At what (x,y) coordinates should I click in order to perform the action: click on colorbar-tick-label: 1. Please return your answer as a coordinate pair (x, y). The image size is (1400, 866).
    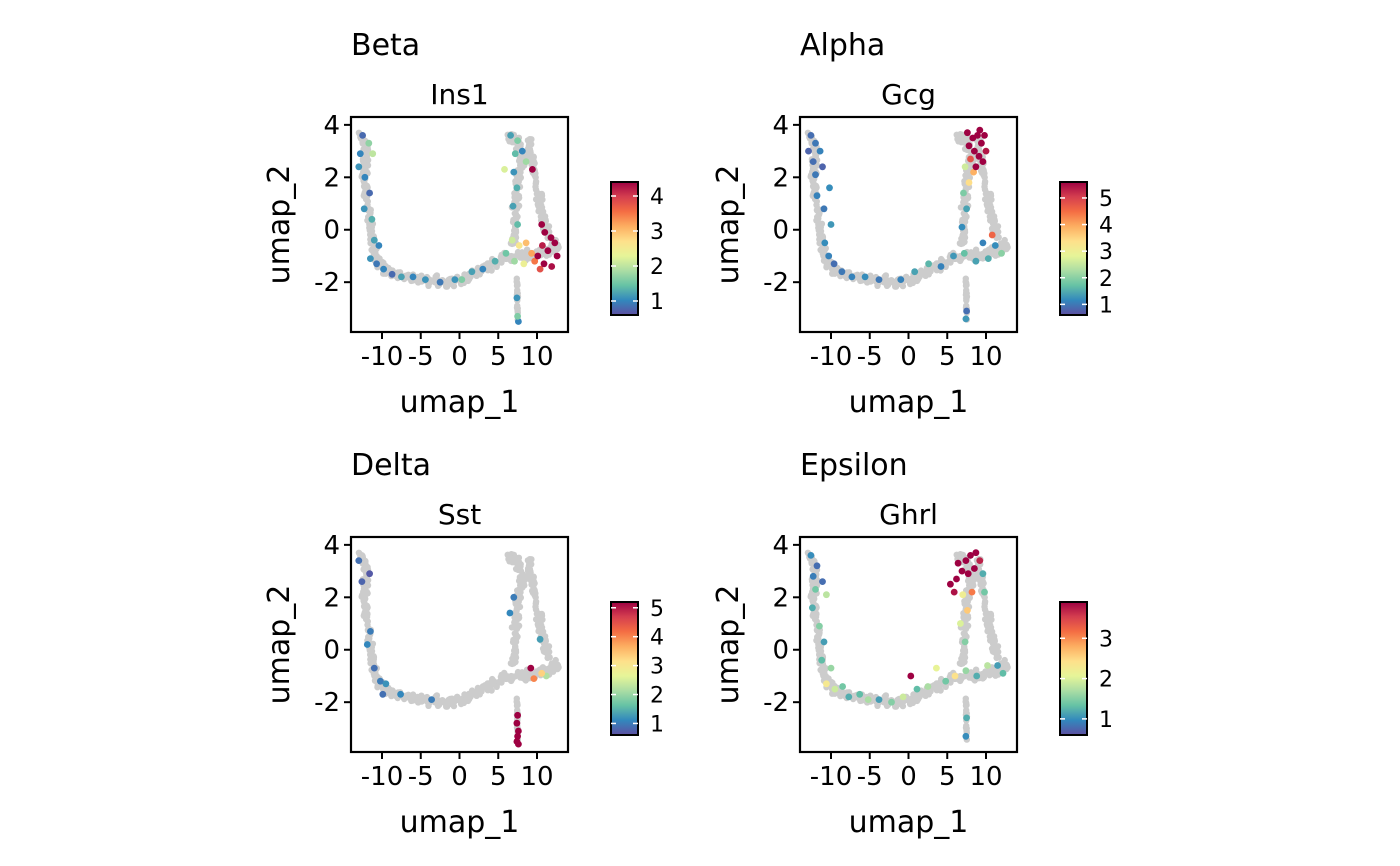
    Looking at the image, I should click on (1106, 720).